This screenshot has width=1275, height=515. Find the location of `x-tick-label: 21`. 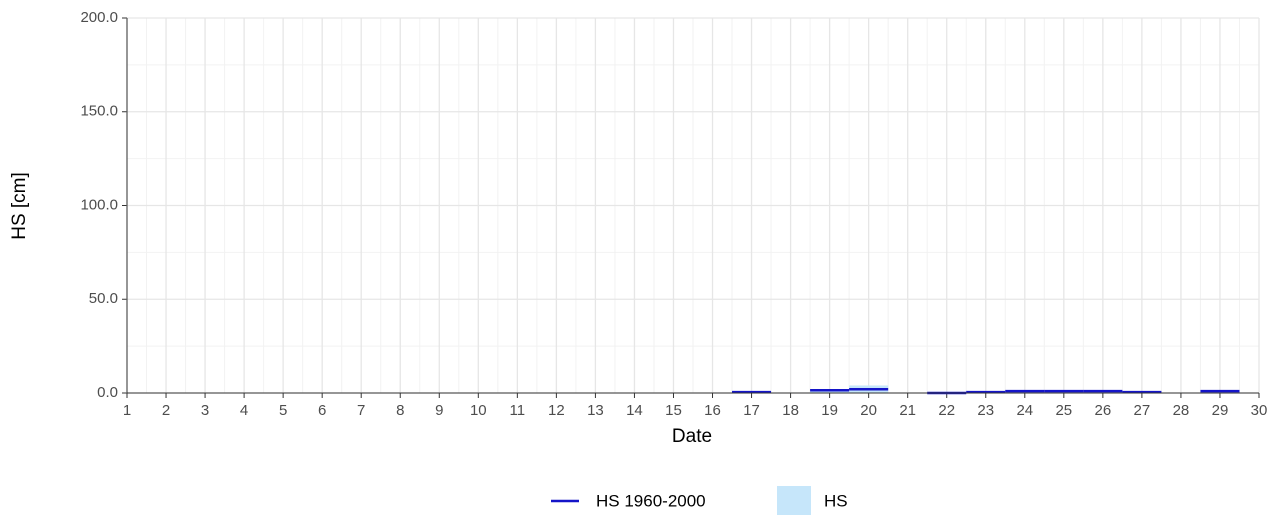

x-tick-label: 21 is located at coordinates (907, 410).